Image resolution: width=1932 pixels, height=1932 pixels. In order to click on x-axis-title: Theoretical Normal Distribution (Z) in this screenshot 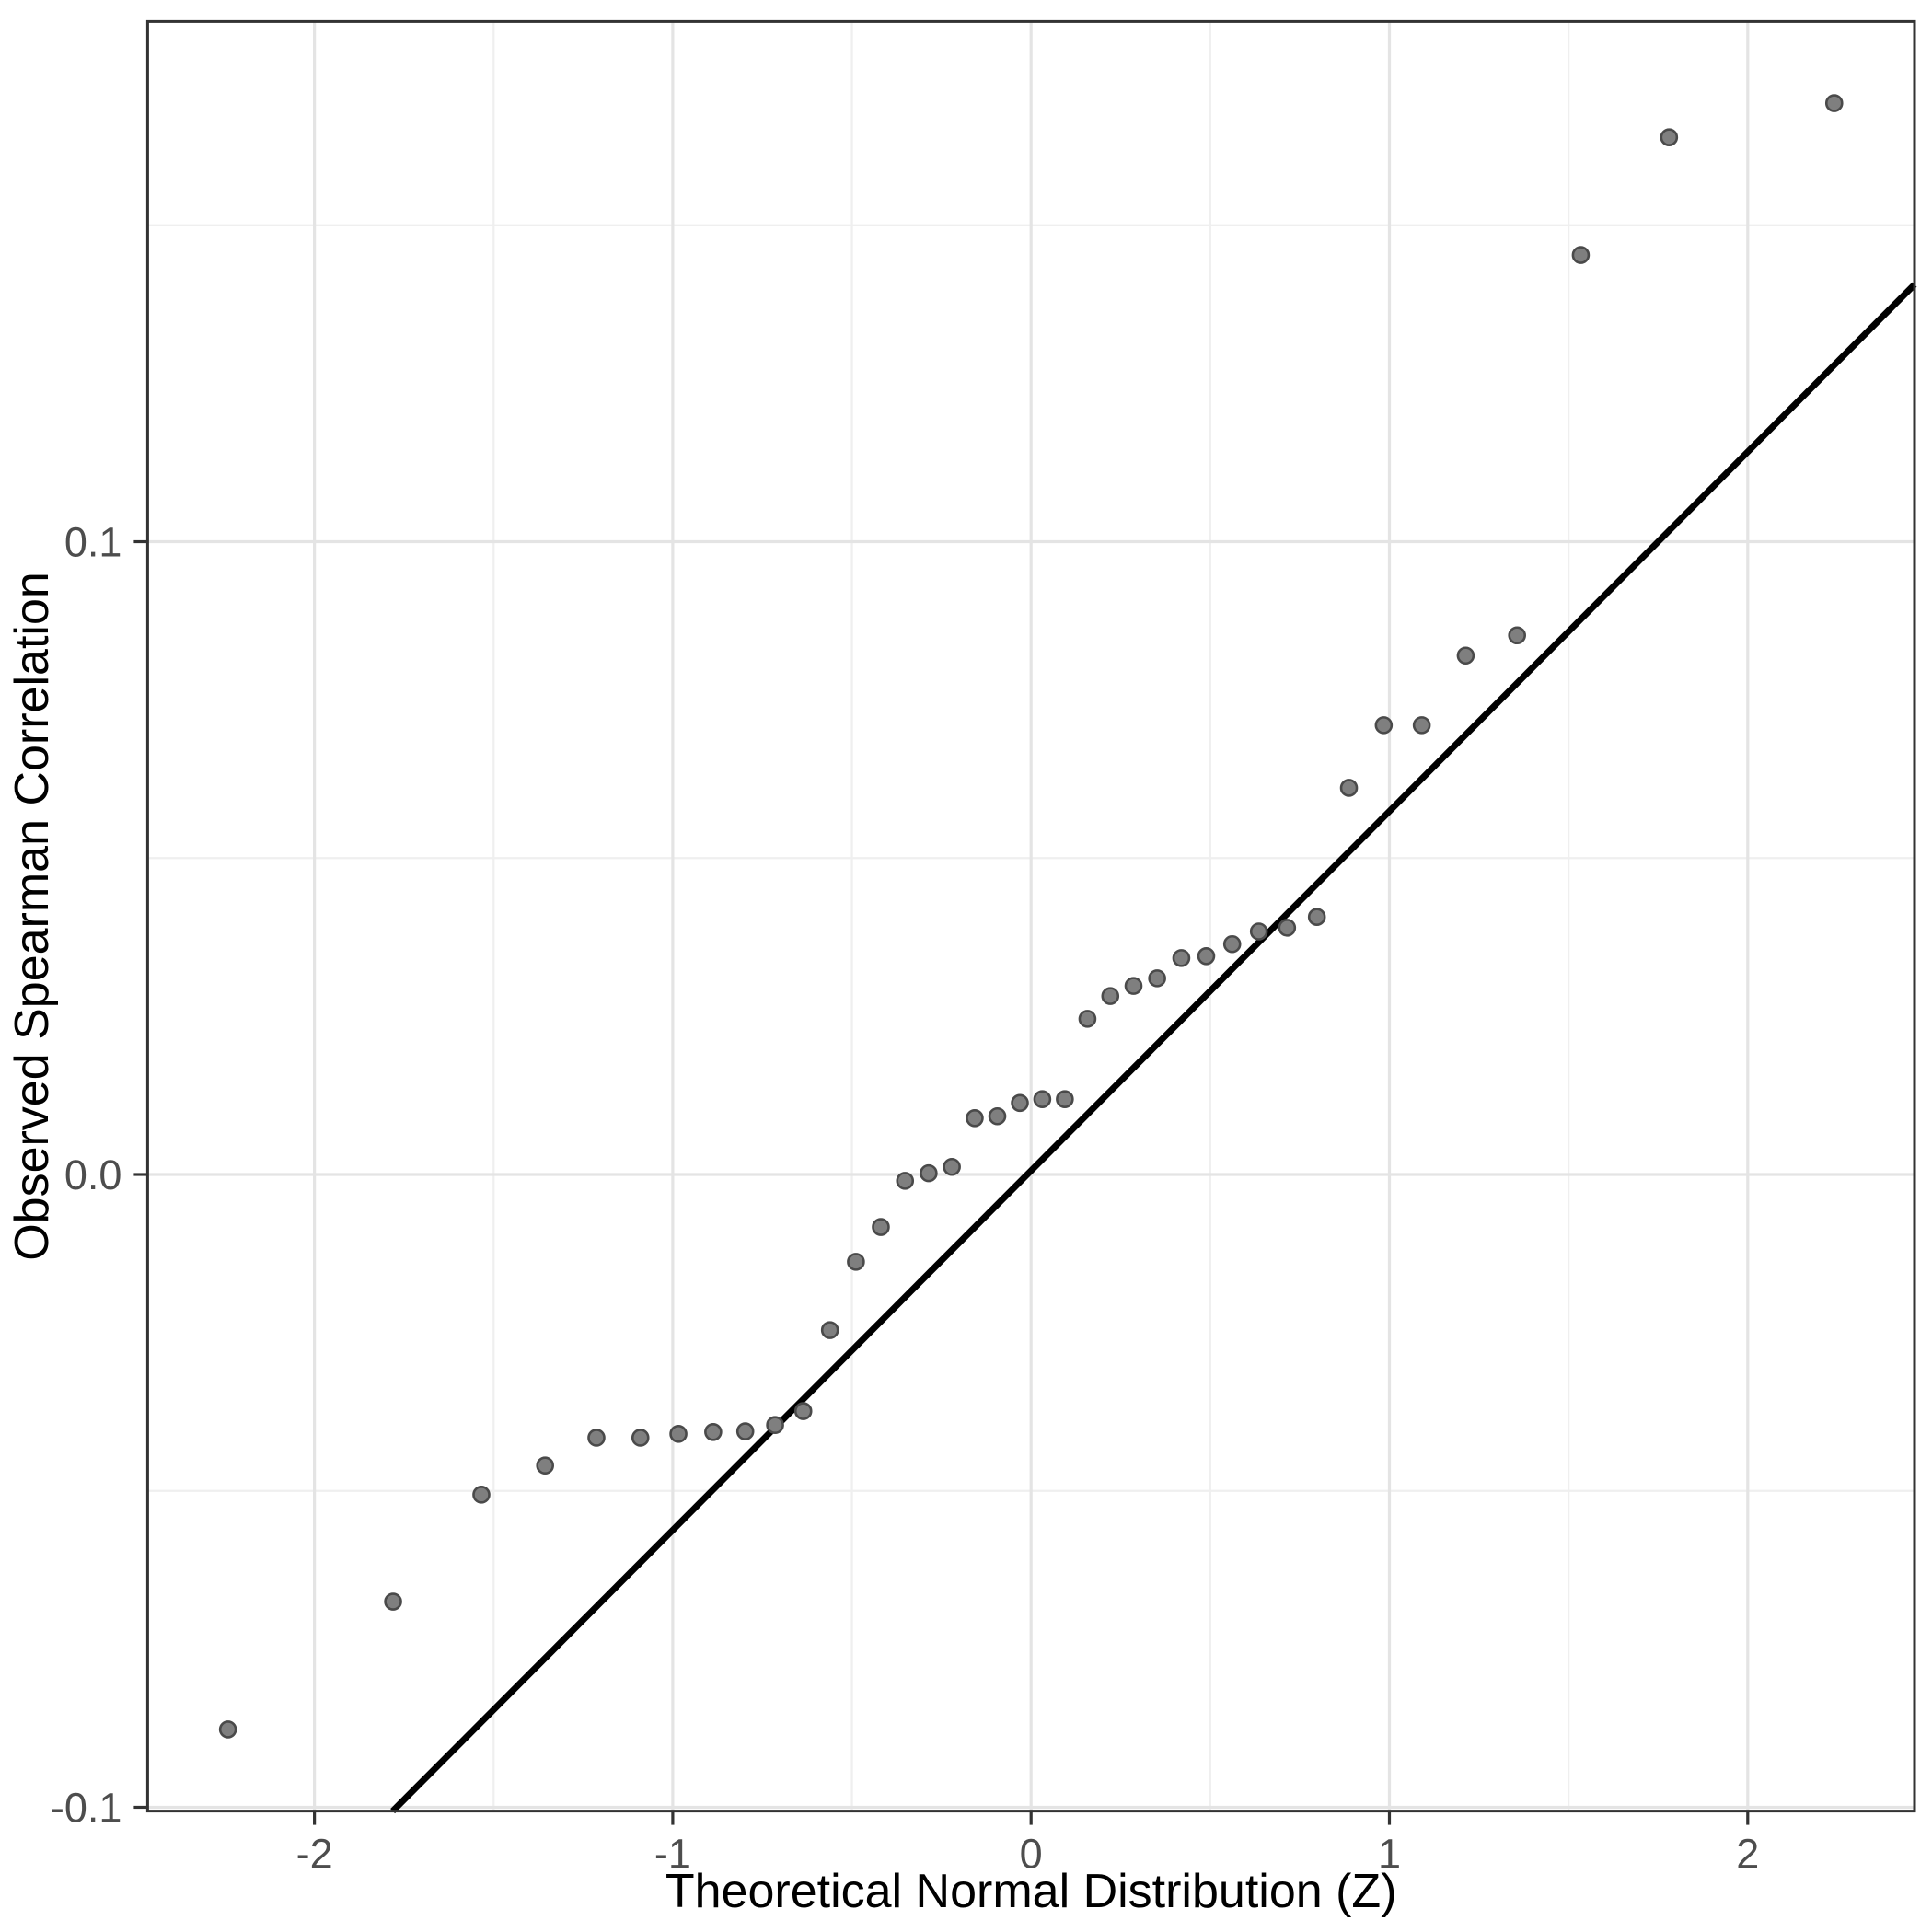, I will do `click(1031, 1892)`.